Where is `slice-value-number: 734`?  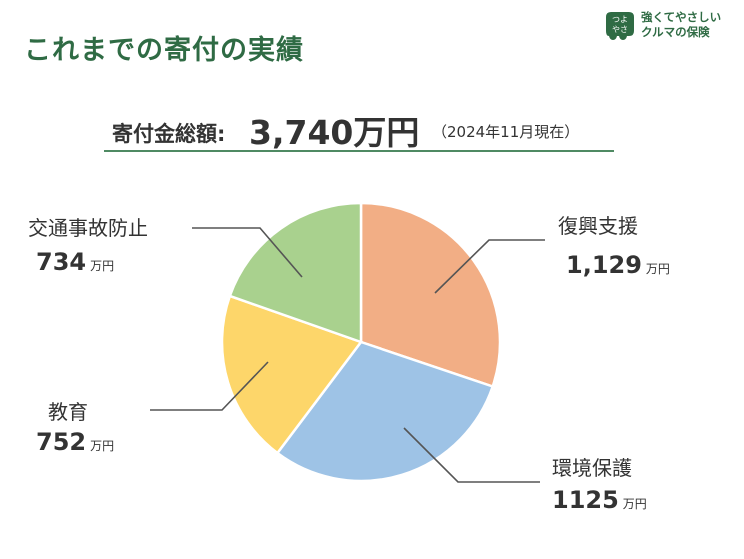
slice-value-number: 734 is located at coordinates (61, 262).